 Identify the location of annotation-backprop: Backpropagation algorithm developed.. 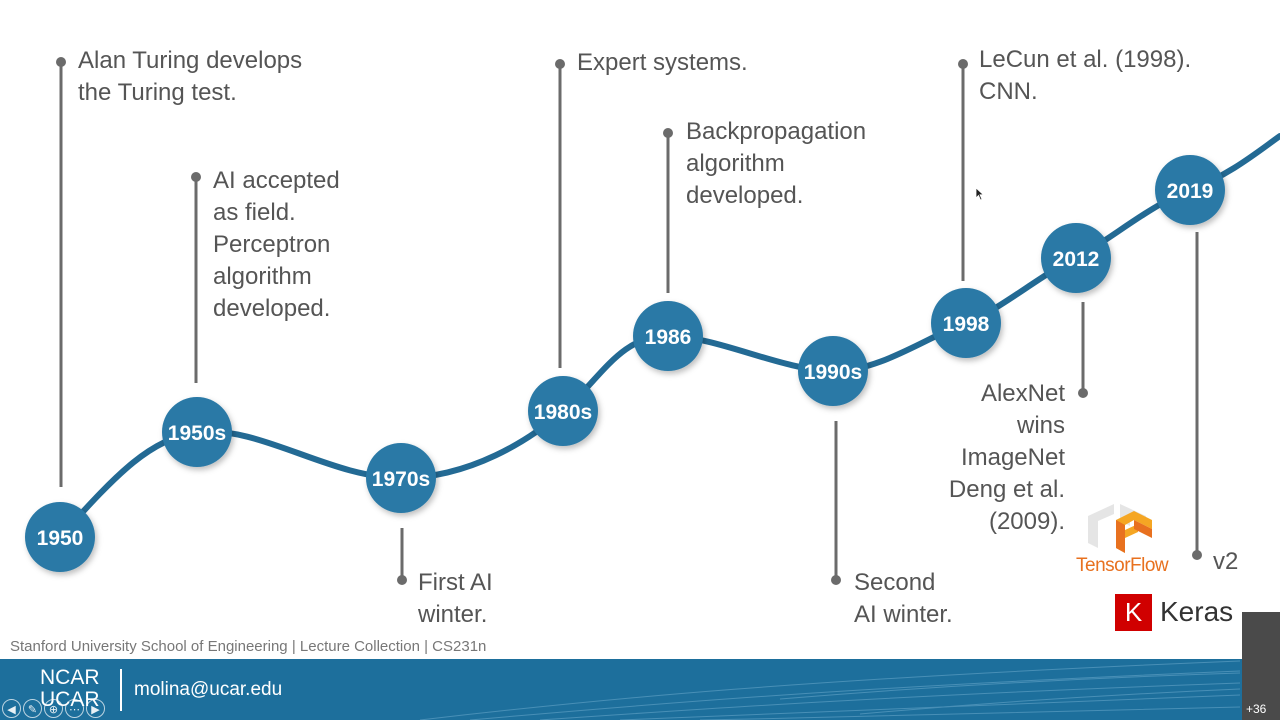
(776, 163).